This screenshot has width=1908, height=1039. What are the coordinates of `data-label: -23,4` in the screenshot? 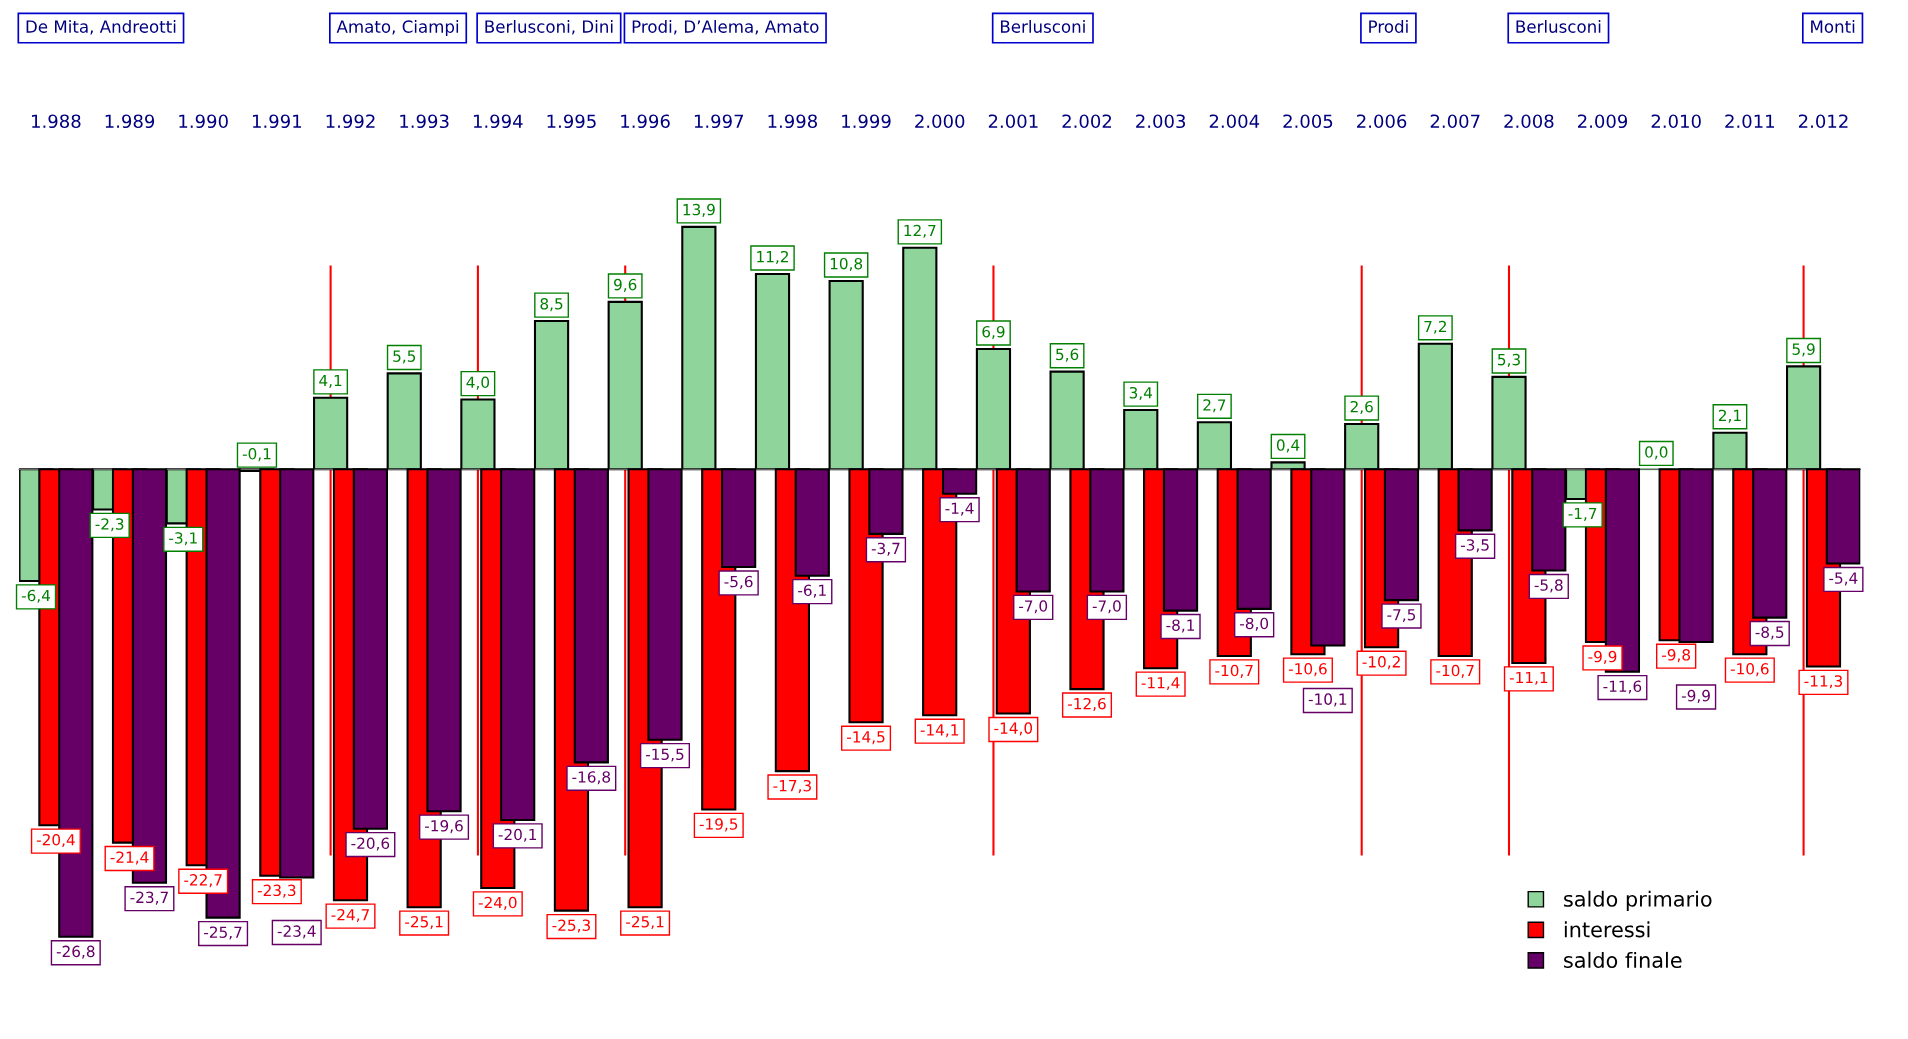 It's located at (296, 932).